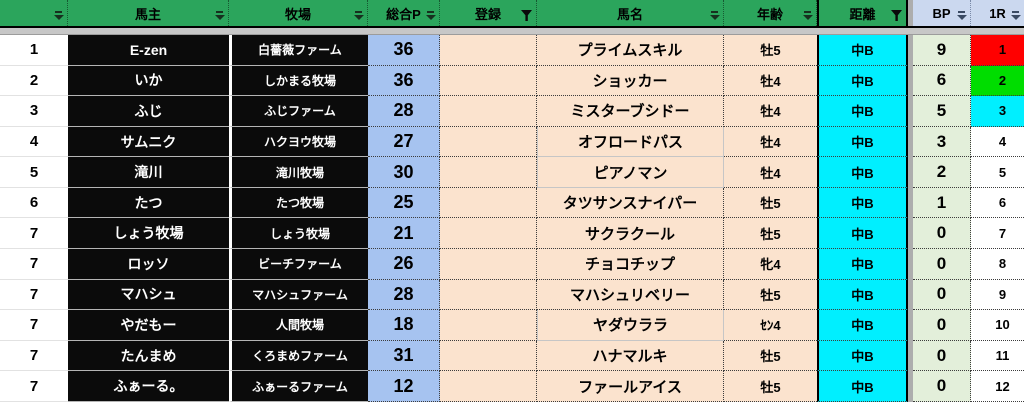 The width and height of the screenshot is (1024, 402). What do you see at coordinates (298, 386) in the screenshot?
I see `farm-cell: ふぁーるファーム` at bounding box center [298, 386].